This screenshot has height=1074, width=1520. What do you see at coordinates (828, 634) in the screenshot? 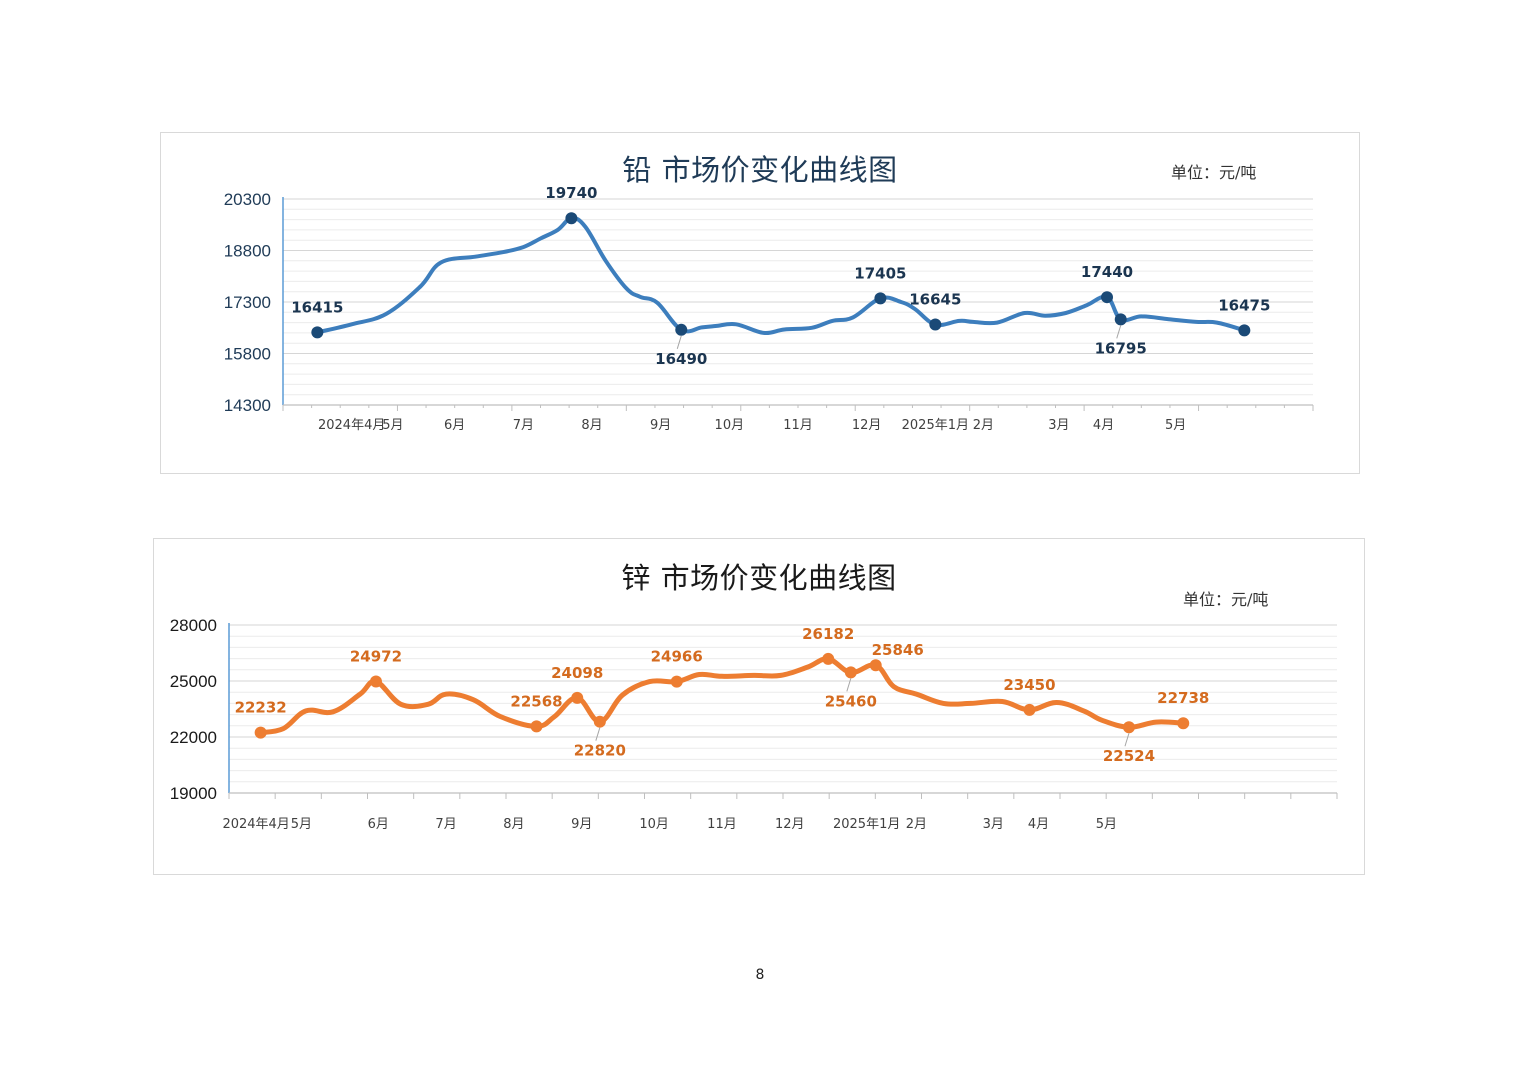
I see `data-label: 26182` at bounding box center [828, 634].